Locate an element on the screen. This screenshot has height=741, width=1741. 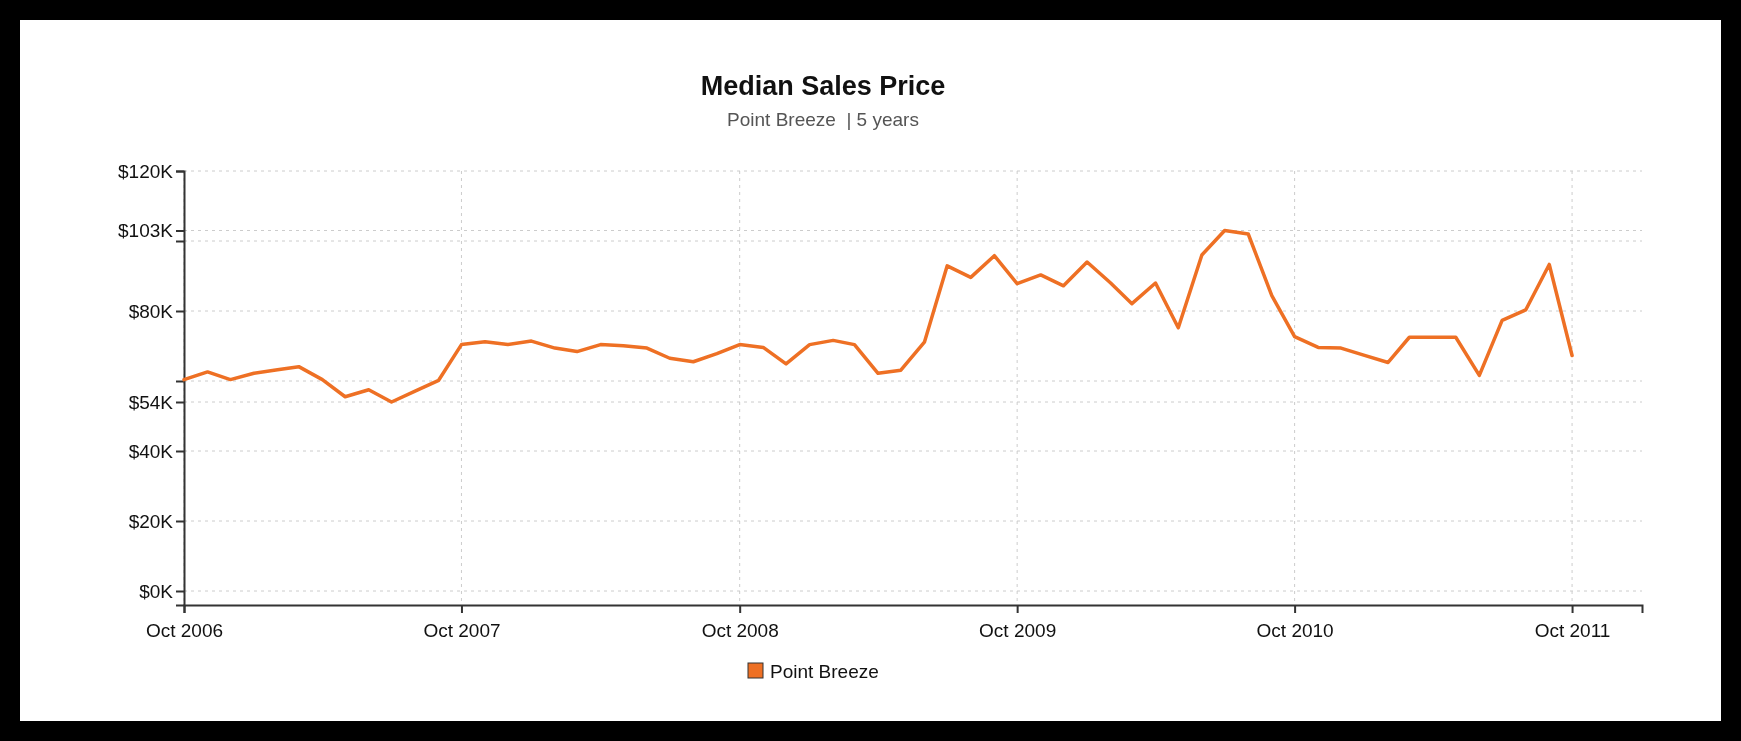
y-tick-label: $40K is located at coordinates (151, 451).